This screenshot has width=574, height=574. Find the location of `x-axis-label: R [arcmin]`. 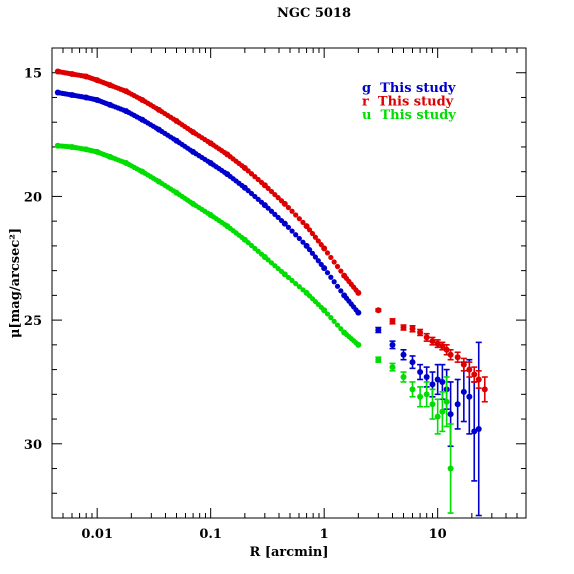

x-axis-label: R [arcmin] is located at coordinates (289, 552).